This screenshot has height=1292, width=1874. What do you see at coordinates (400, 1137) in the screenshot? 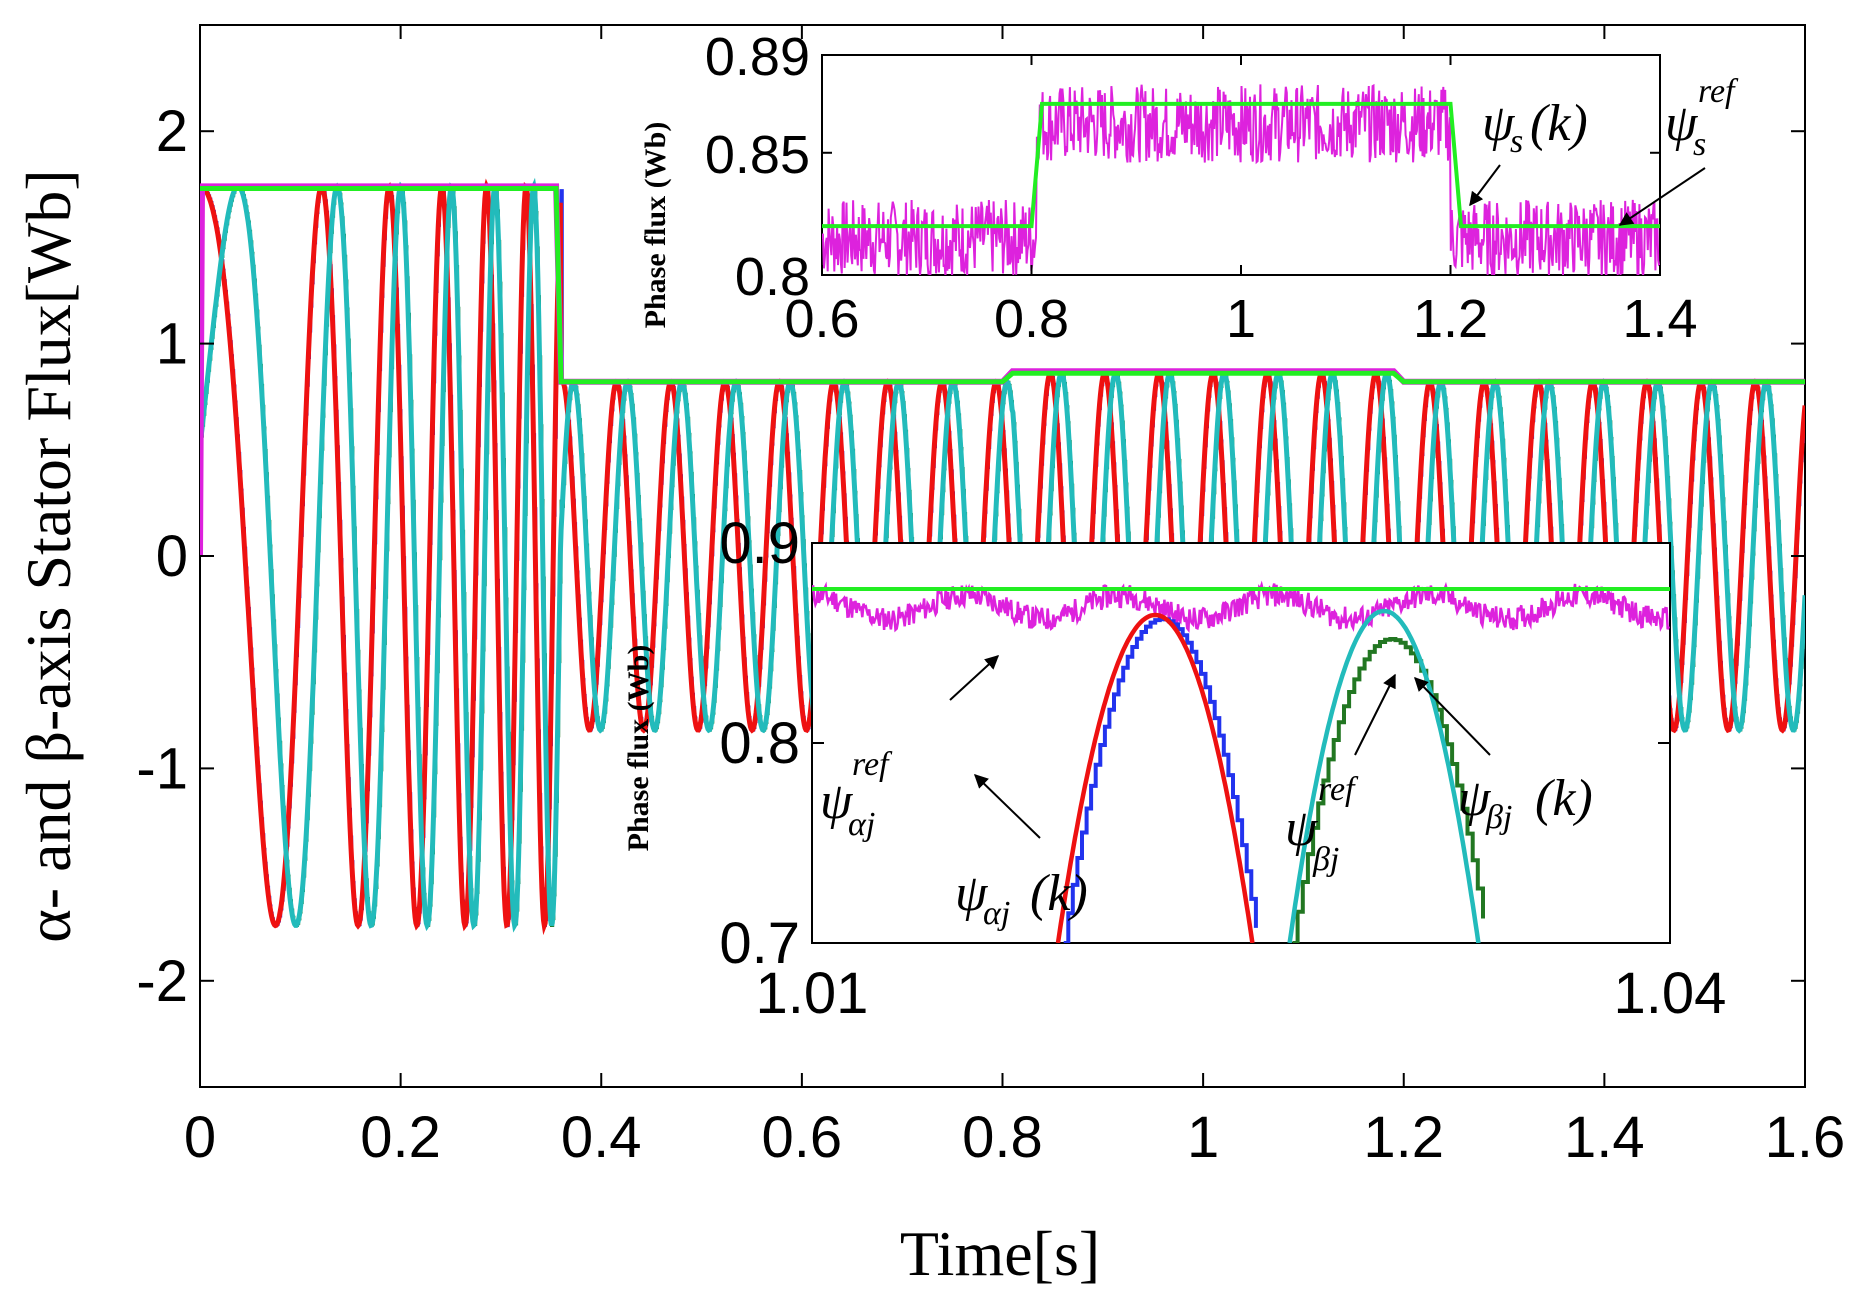
I see `main-x-tick-label: 0.2` at bounding box center [400, 1137].